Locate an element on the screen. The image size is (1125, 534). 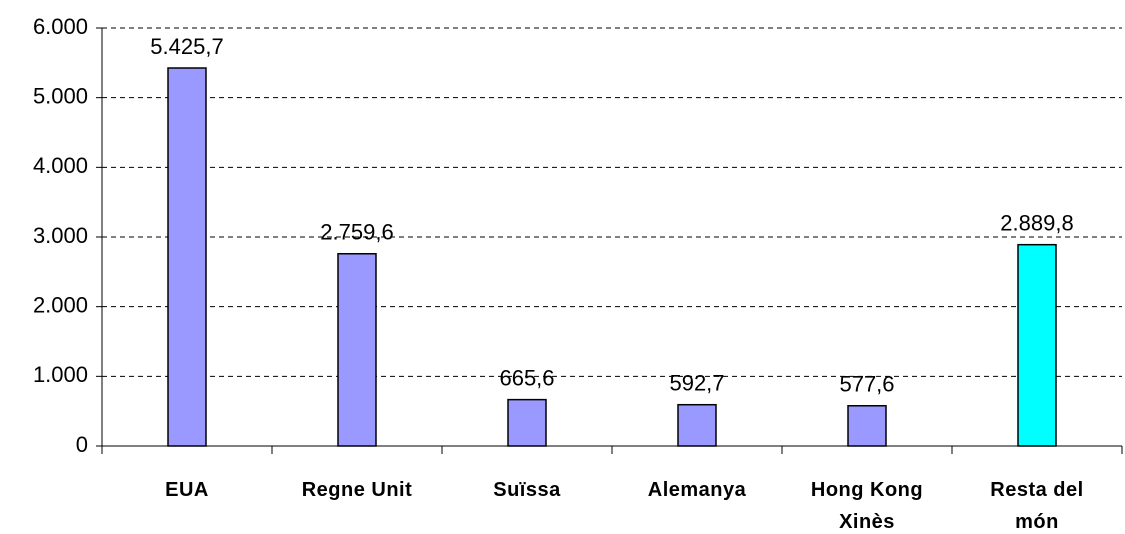
y-tick-label: 5.000 is located at coordinates (60, 95).